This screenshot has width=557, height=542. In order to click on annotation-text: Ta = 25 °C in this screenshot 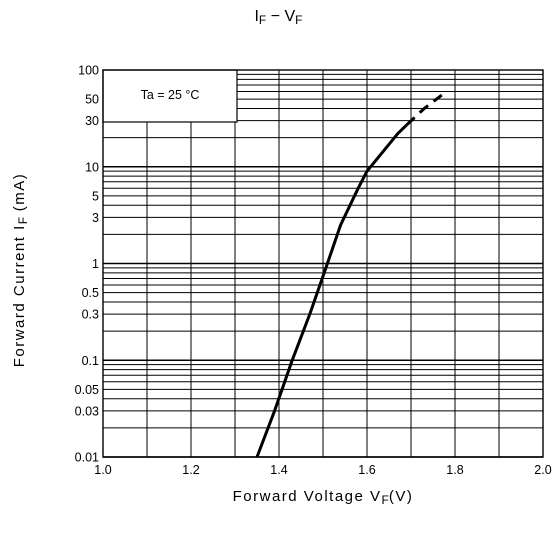, I will do `click(170, 95)`.